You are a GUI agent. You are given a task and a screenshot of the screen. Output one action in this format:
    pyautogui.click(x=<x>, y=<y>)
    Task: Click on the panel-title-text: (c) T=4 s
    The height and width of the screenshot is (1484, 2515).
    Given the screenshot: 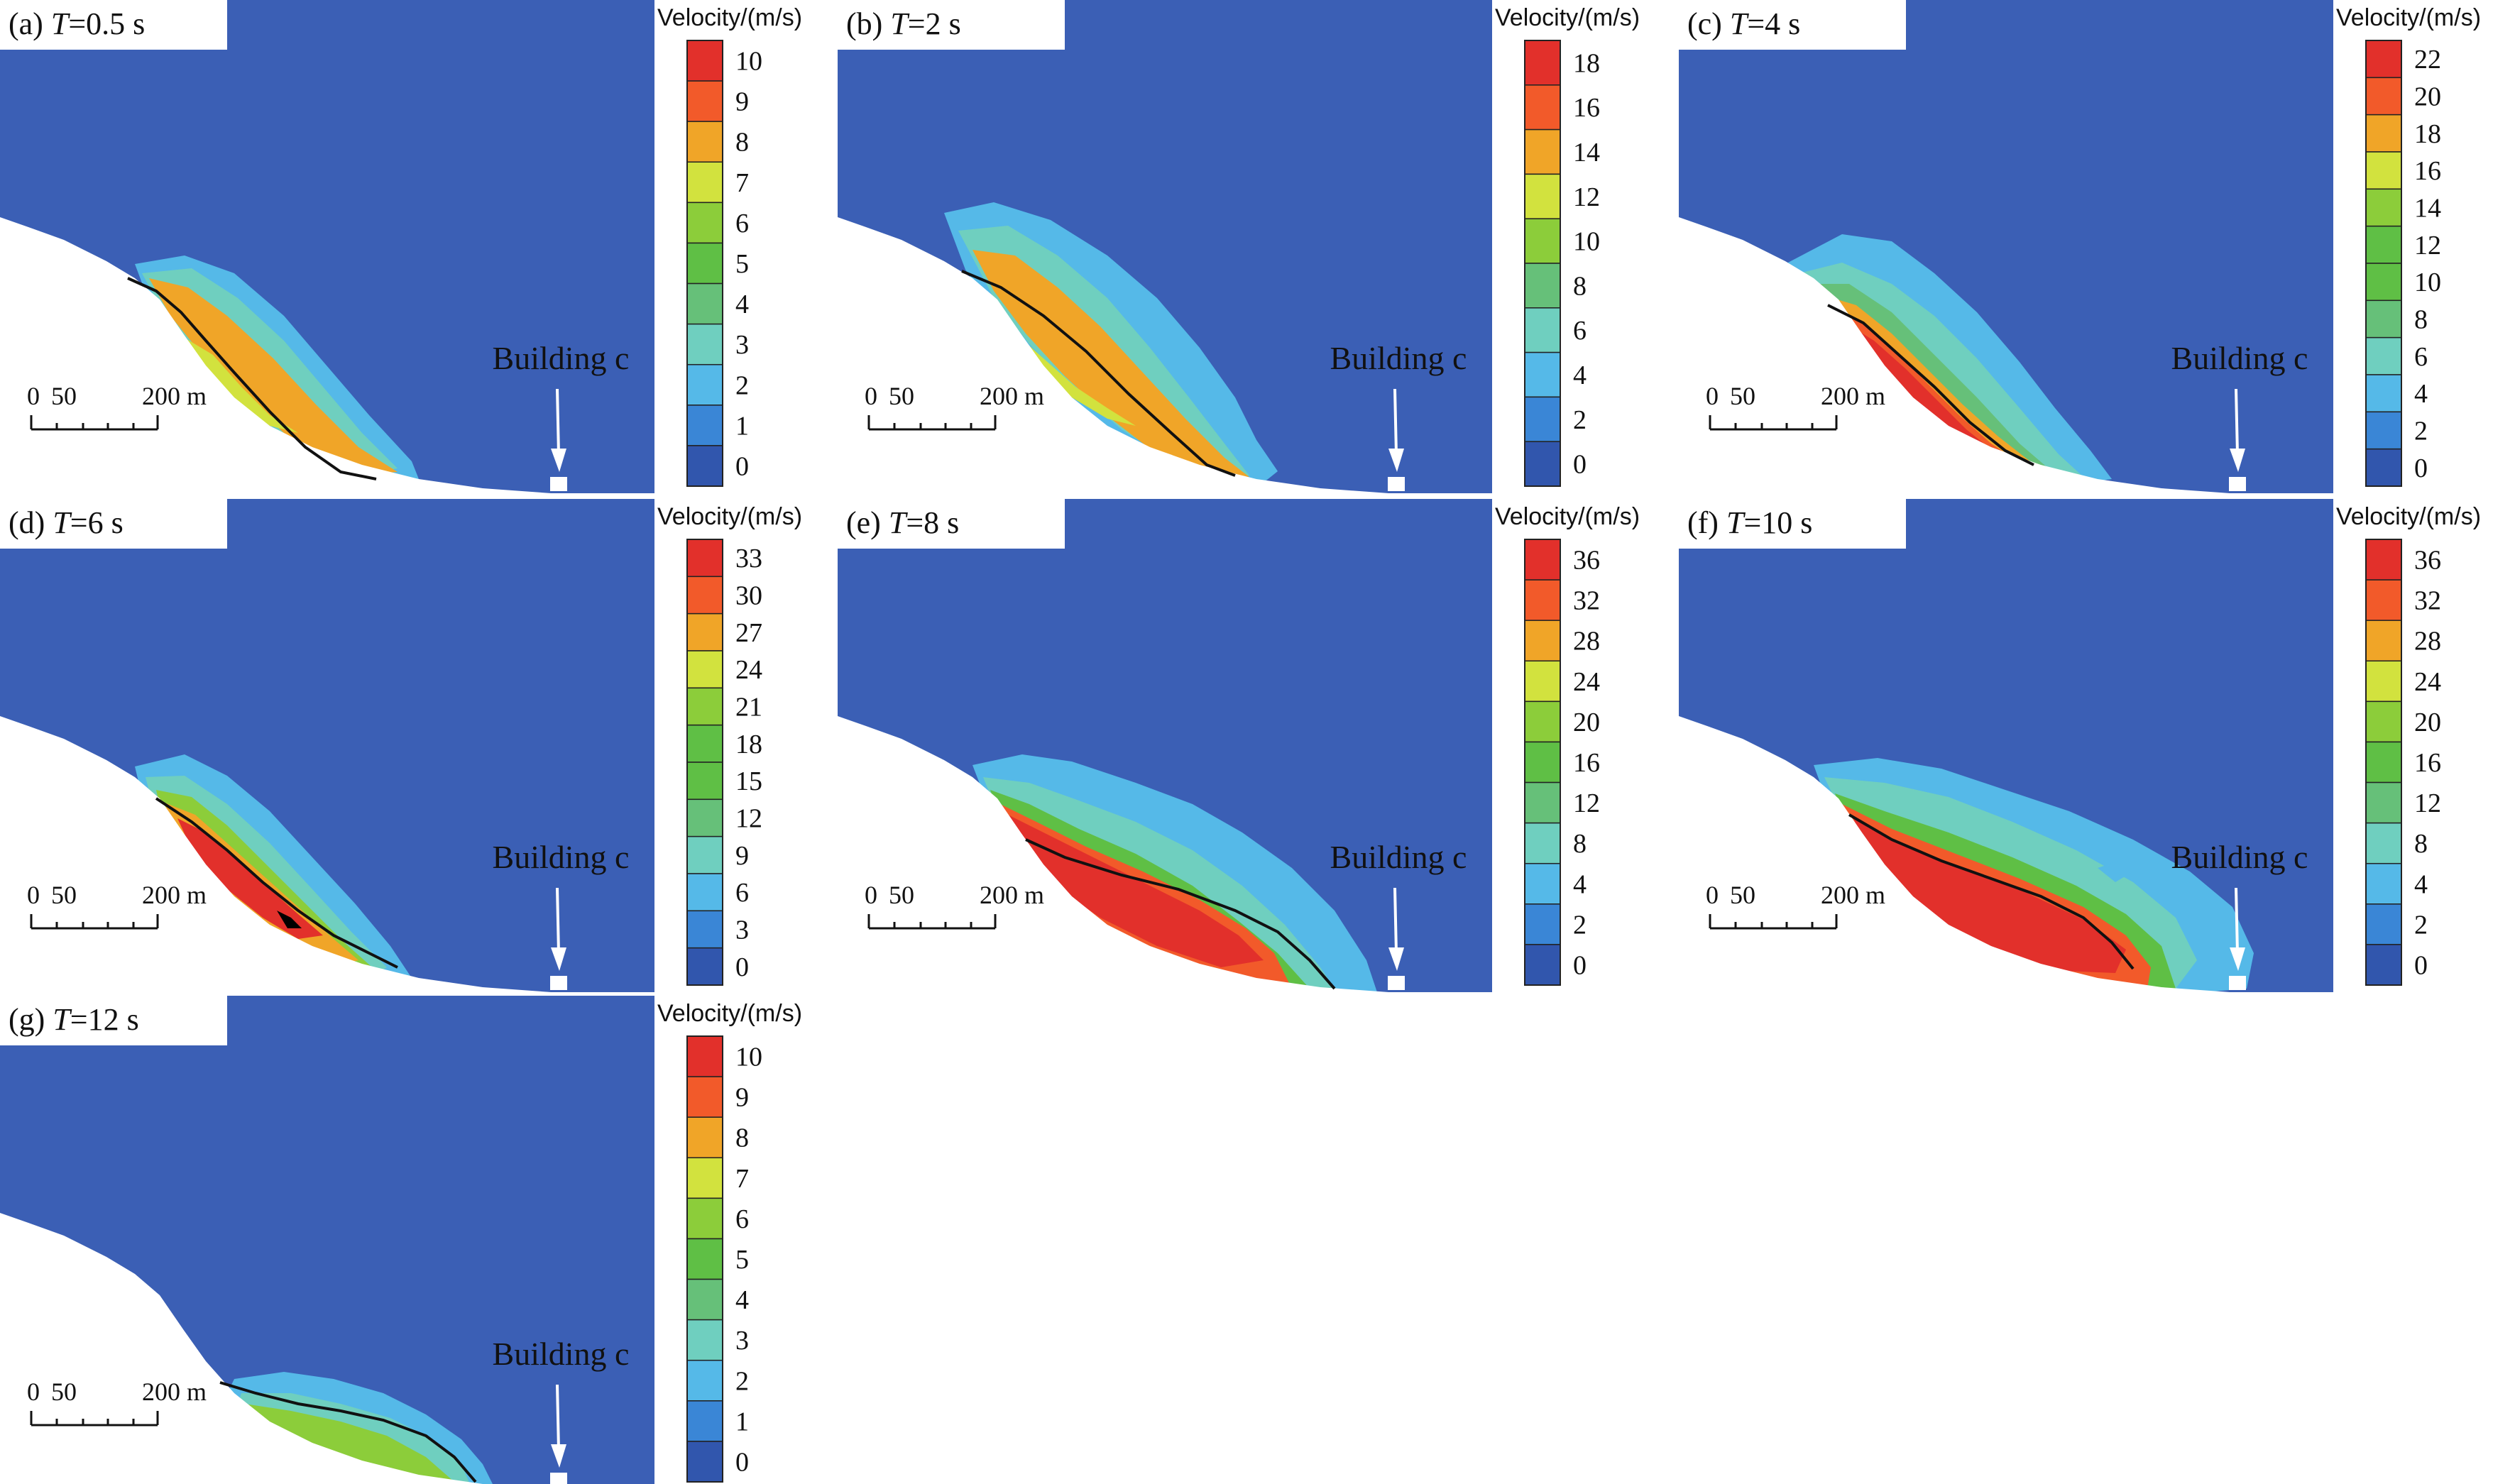 What is the action you would take?
    pyautogui.click(x=1743, y=23)
    